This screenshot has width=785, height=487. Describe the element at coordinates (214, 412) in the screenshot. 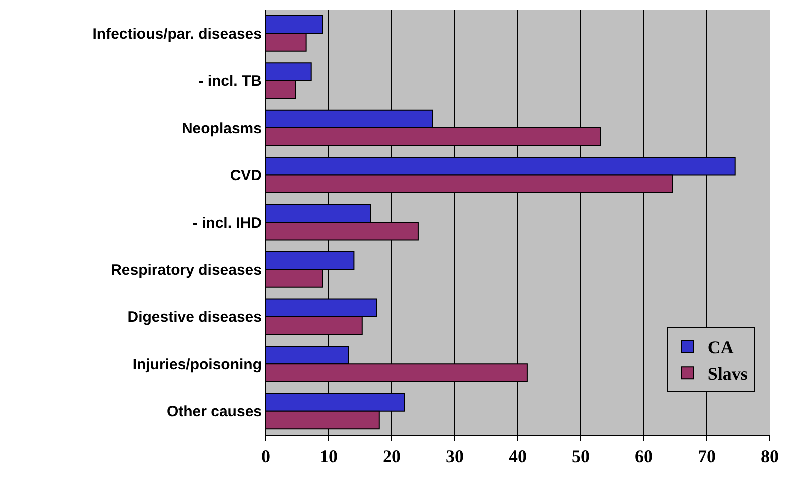

I see `y-tick-label: Other causes` at that location.